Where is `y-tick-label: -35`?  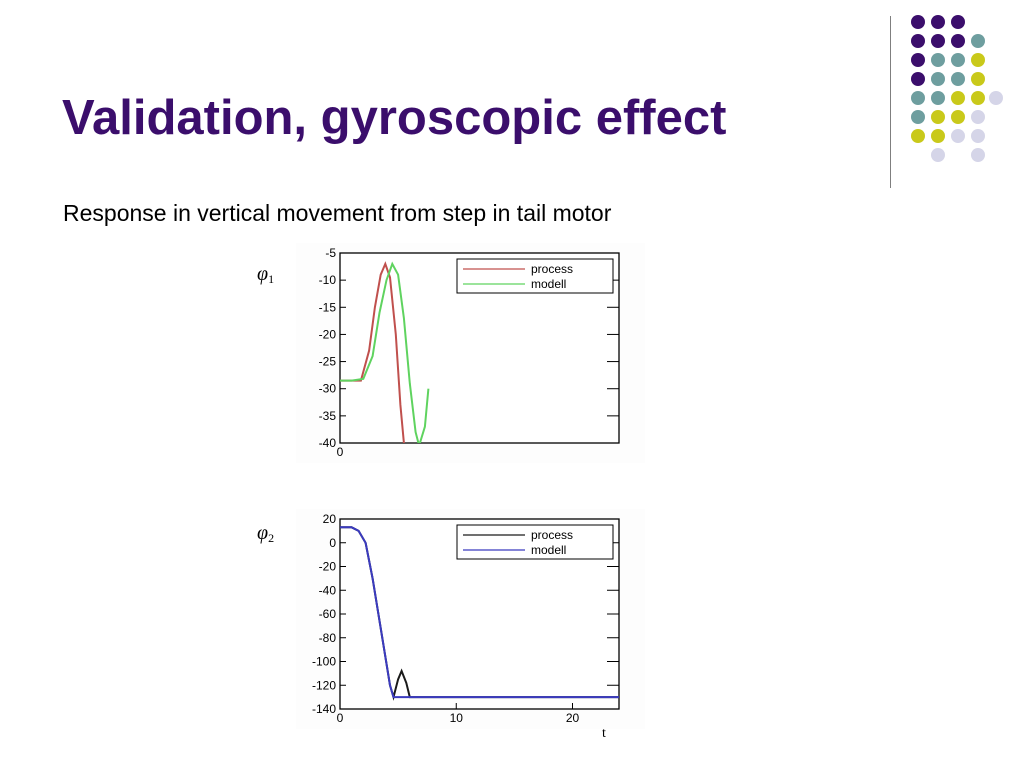 y-tick-label: -35 is located at coordinates (328, 416).